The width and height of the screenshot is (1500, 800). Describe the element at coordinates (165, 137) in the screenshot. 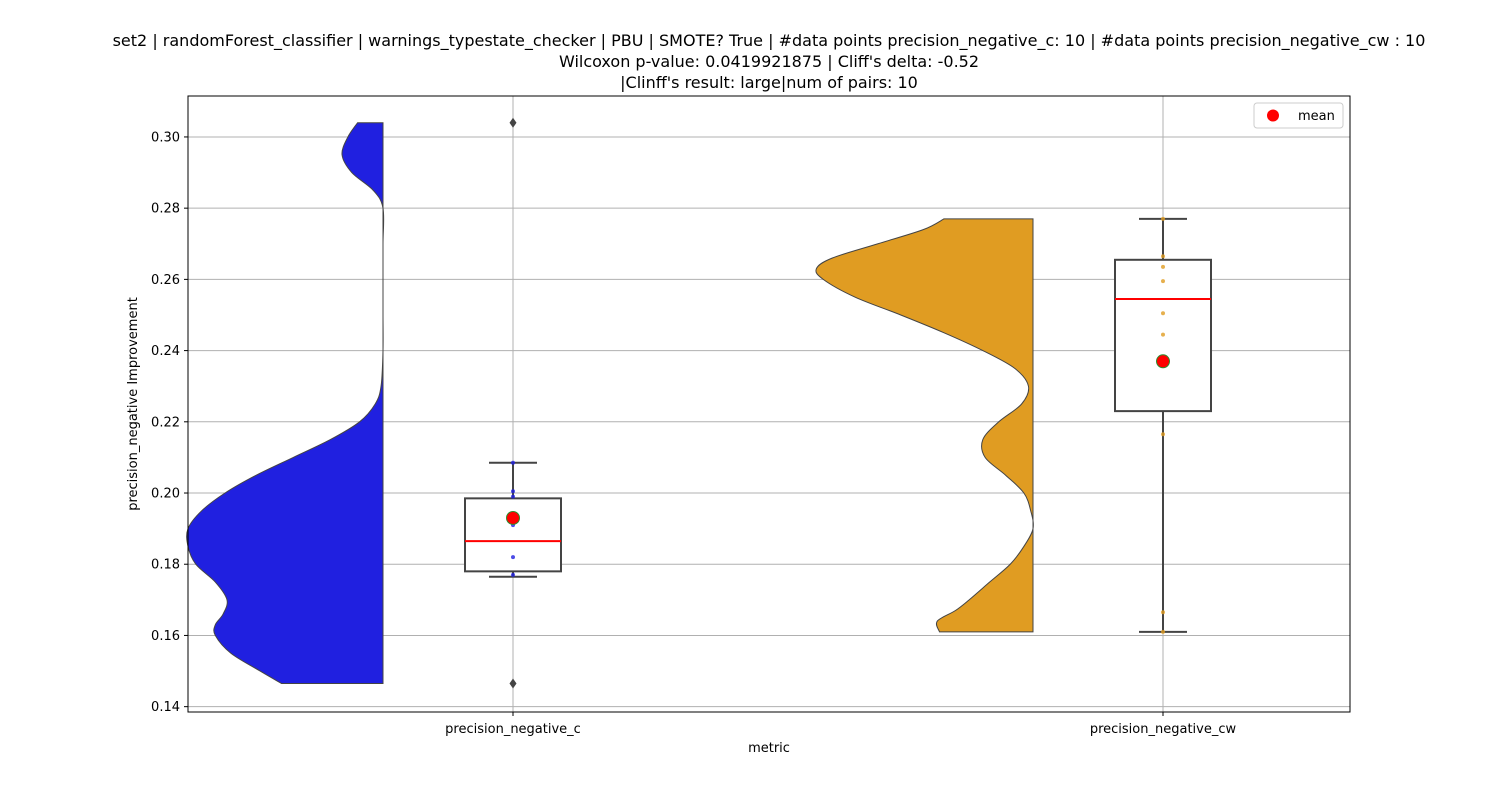

I see `y-tick-label: 0.30` at that location.